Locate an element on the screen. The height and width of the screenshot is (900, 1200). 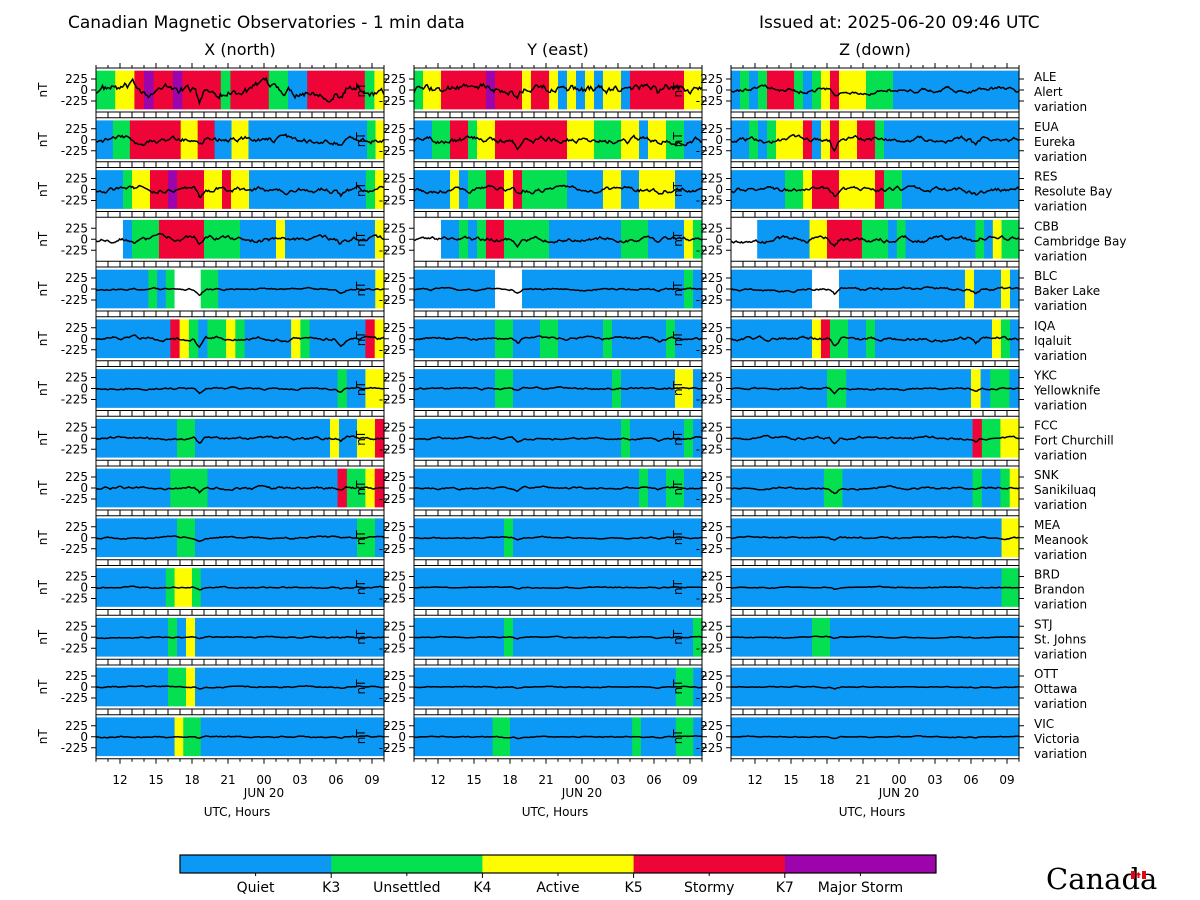
legend-label-unsettled: Unsettled is located at coordinates (406, 888).